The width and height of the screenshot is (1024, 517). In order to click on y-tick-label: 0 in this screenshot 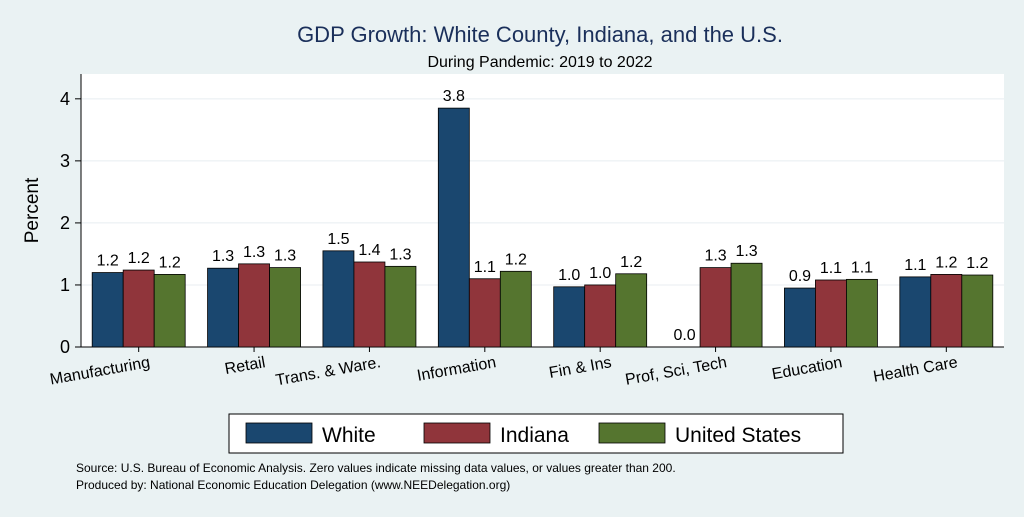, I will do `click(65, 347)`.